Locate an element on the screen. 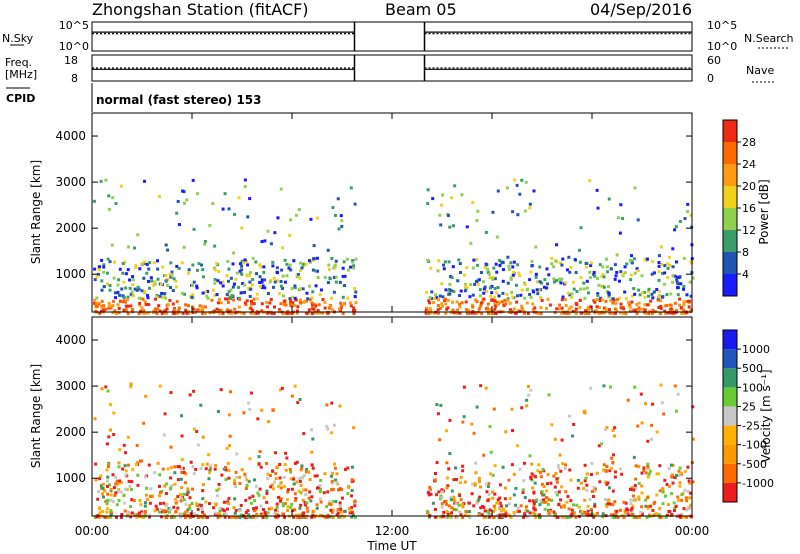 Image resolution: width=800 pixels, height=554 pixels. power-ylabel: Slant Range [km] is located at coordinates (36, 212).